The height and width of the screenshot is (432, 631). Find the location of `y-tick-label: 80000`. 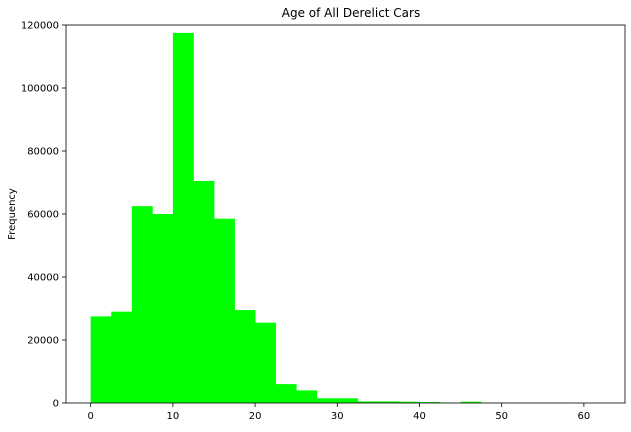

y-tick-label: 80000 is located at coordinates (43, 152).